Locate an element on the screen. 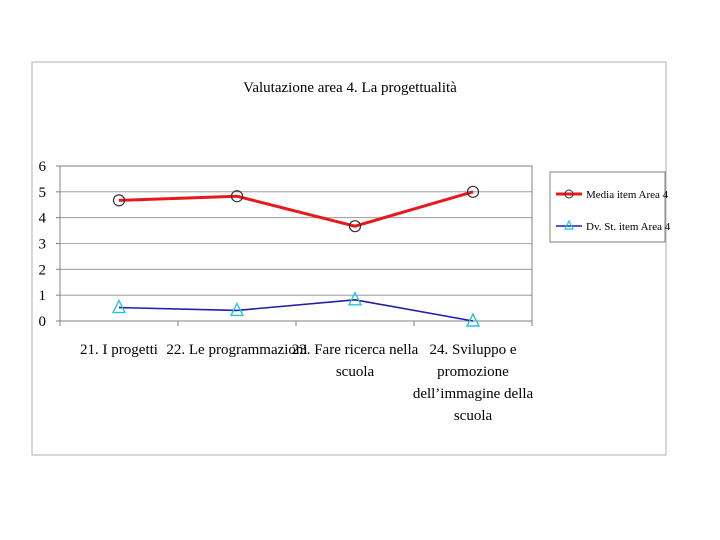 Image resolution: width=720 pixels, height=540 pixels. x-tick-label-line: promozione is located at coordinates (473, 372).